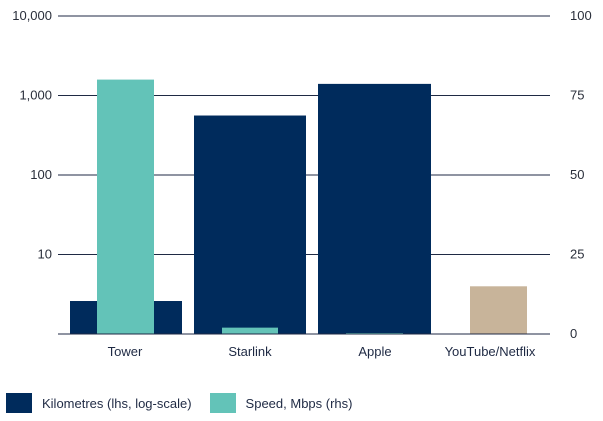  Describe the element at coordinates (577, 254) in the screenshot. I see `right-axis-tick-label: 25` at that location.